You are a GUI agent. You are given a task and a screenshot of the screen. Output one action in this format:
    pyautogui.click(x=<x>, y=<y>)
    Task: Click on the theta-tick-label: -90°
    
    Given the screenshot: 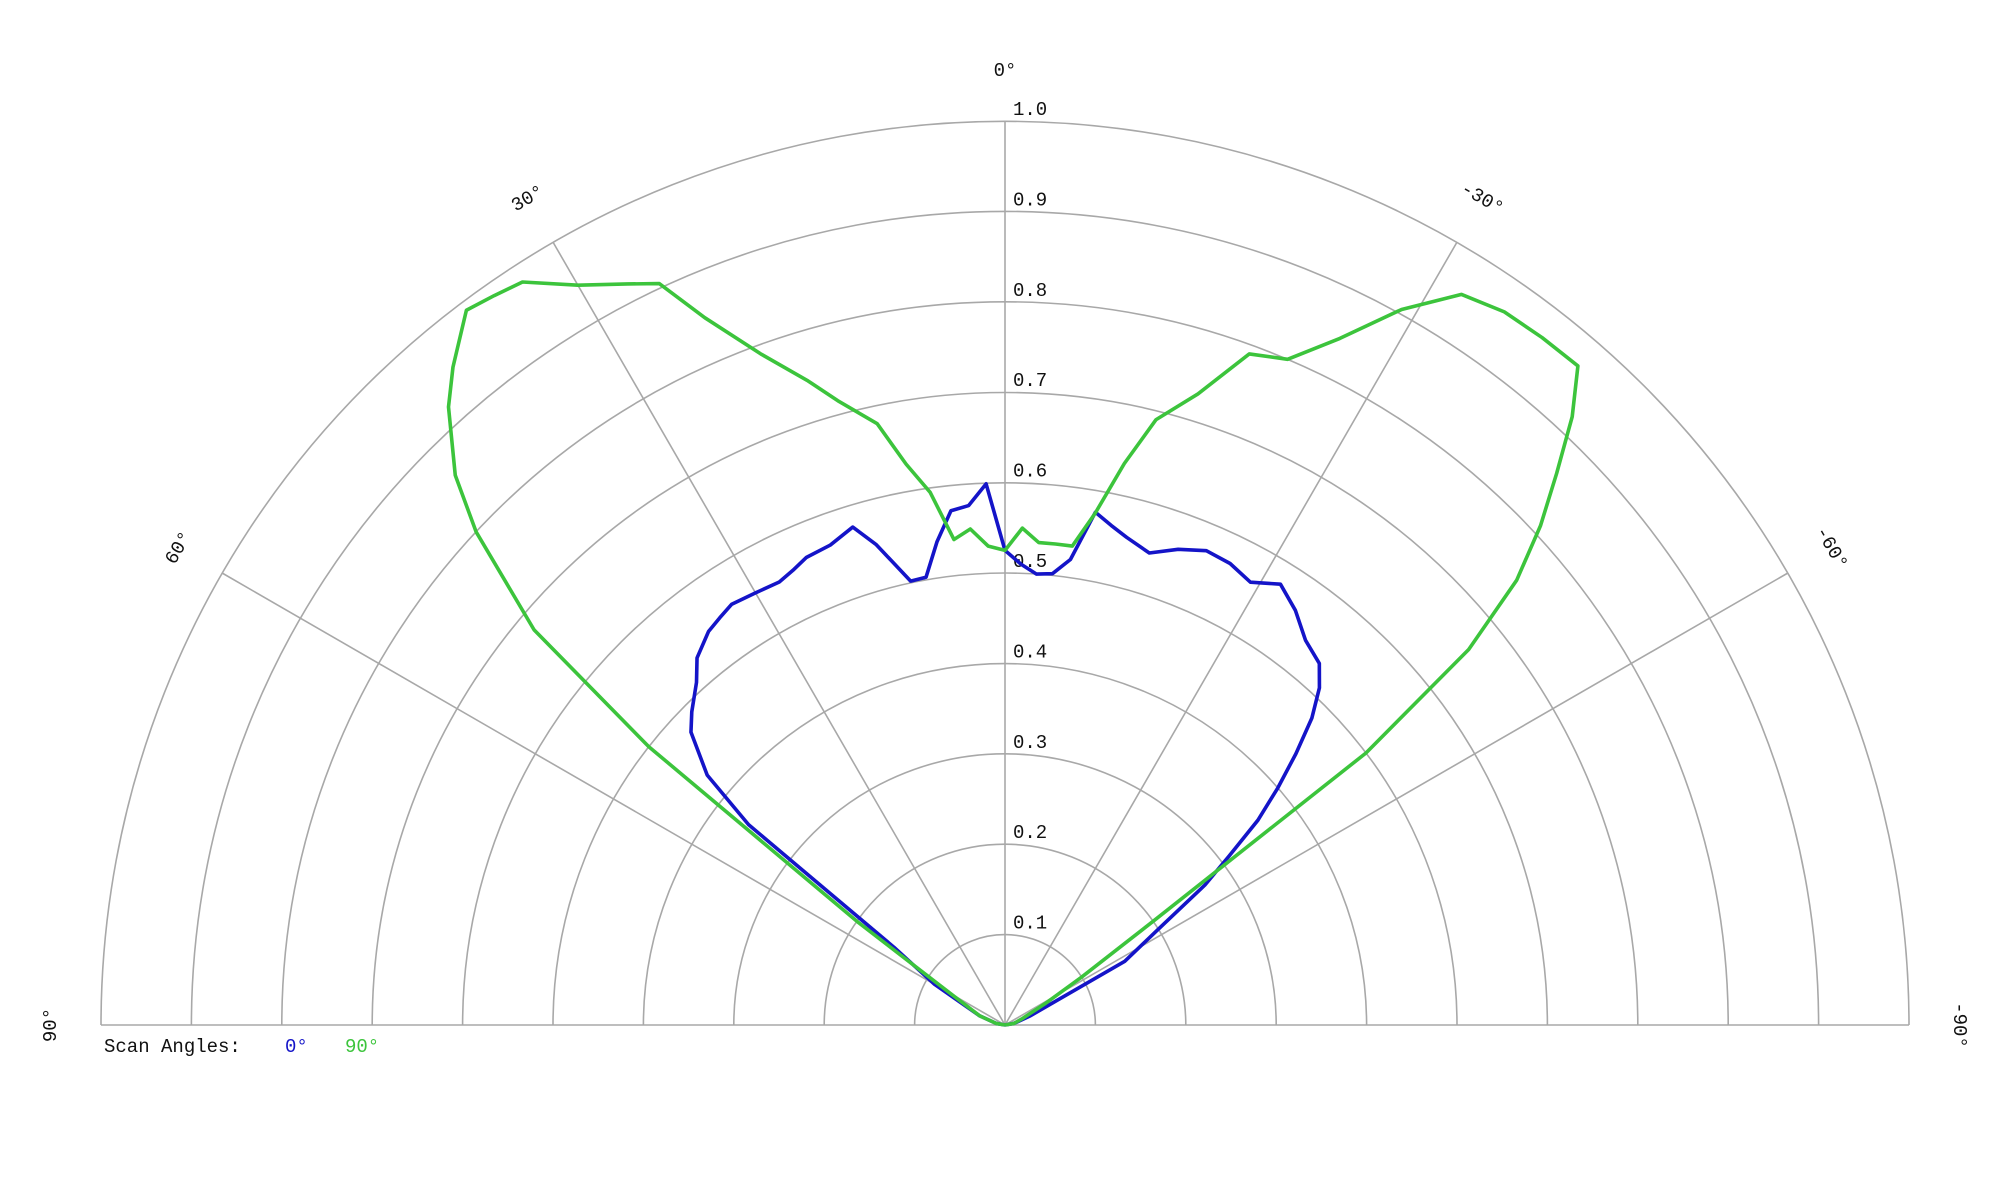 What is the action you would take?
    pyautogui.click(x=1959, y=1025)
    